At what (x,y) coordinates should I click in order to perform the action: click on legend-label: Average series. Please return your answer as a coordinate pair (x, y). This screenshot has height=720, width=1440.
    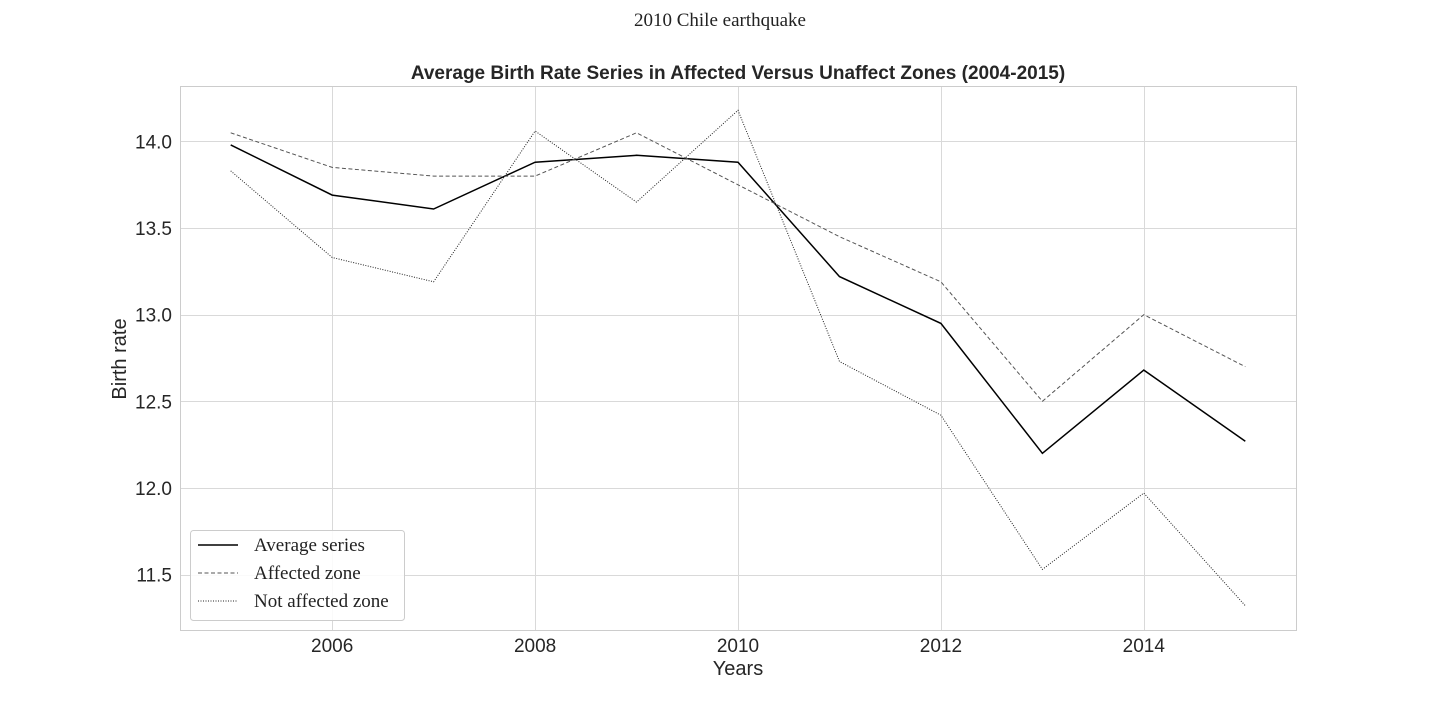
    Looking at the image, I should click on (309, 545).